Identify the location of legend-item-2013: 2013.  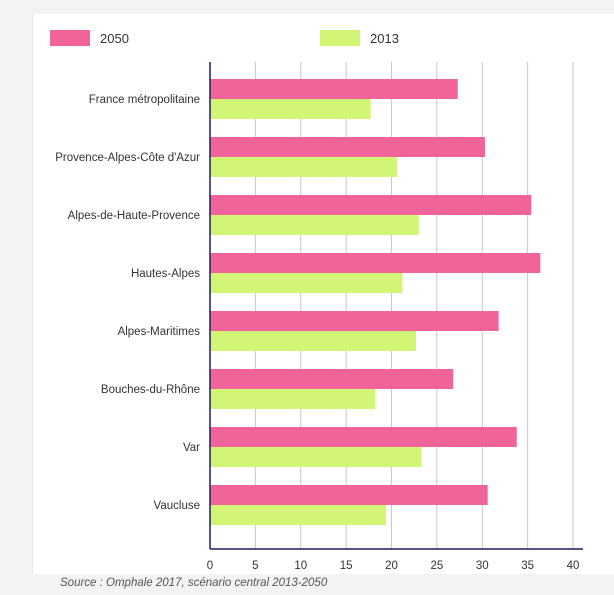
(359, 38).